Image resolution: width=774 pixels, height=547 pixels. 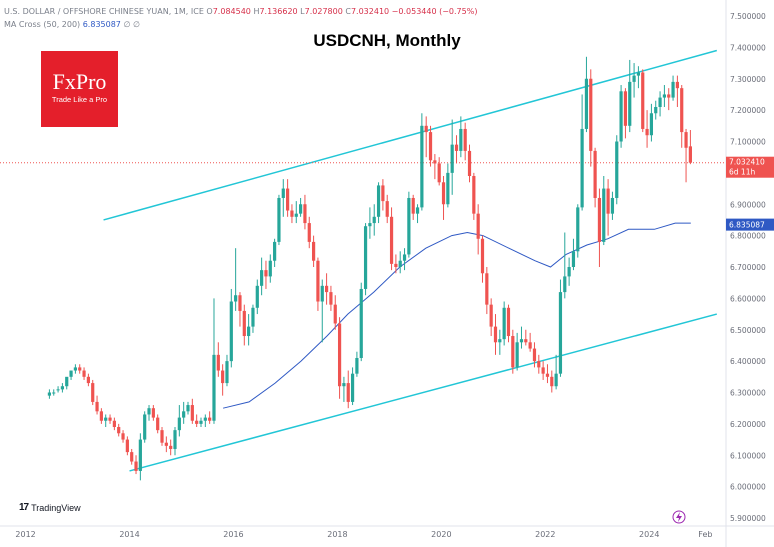 What do you see at coordinates (747, 162) in the screenshot?
I see `current-price-value: 7.032410` at bounding box center [747, 162].